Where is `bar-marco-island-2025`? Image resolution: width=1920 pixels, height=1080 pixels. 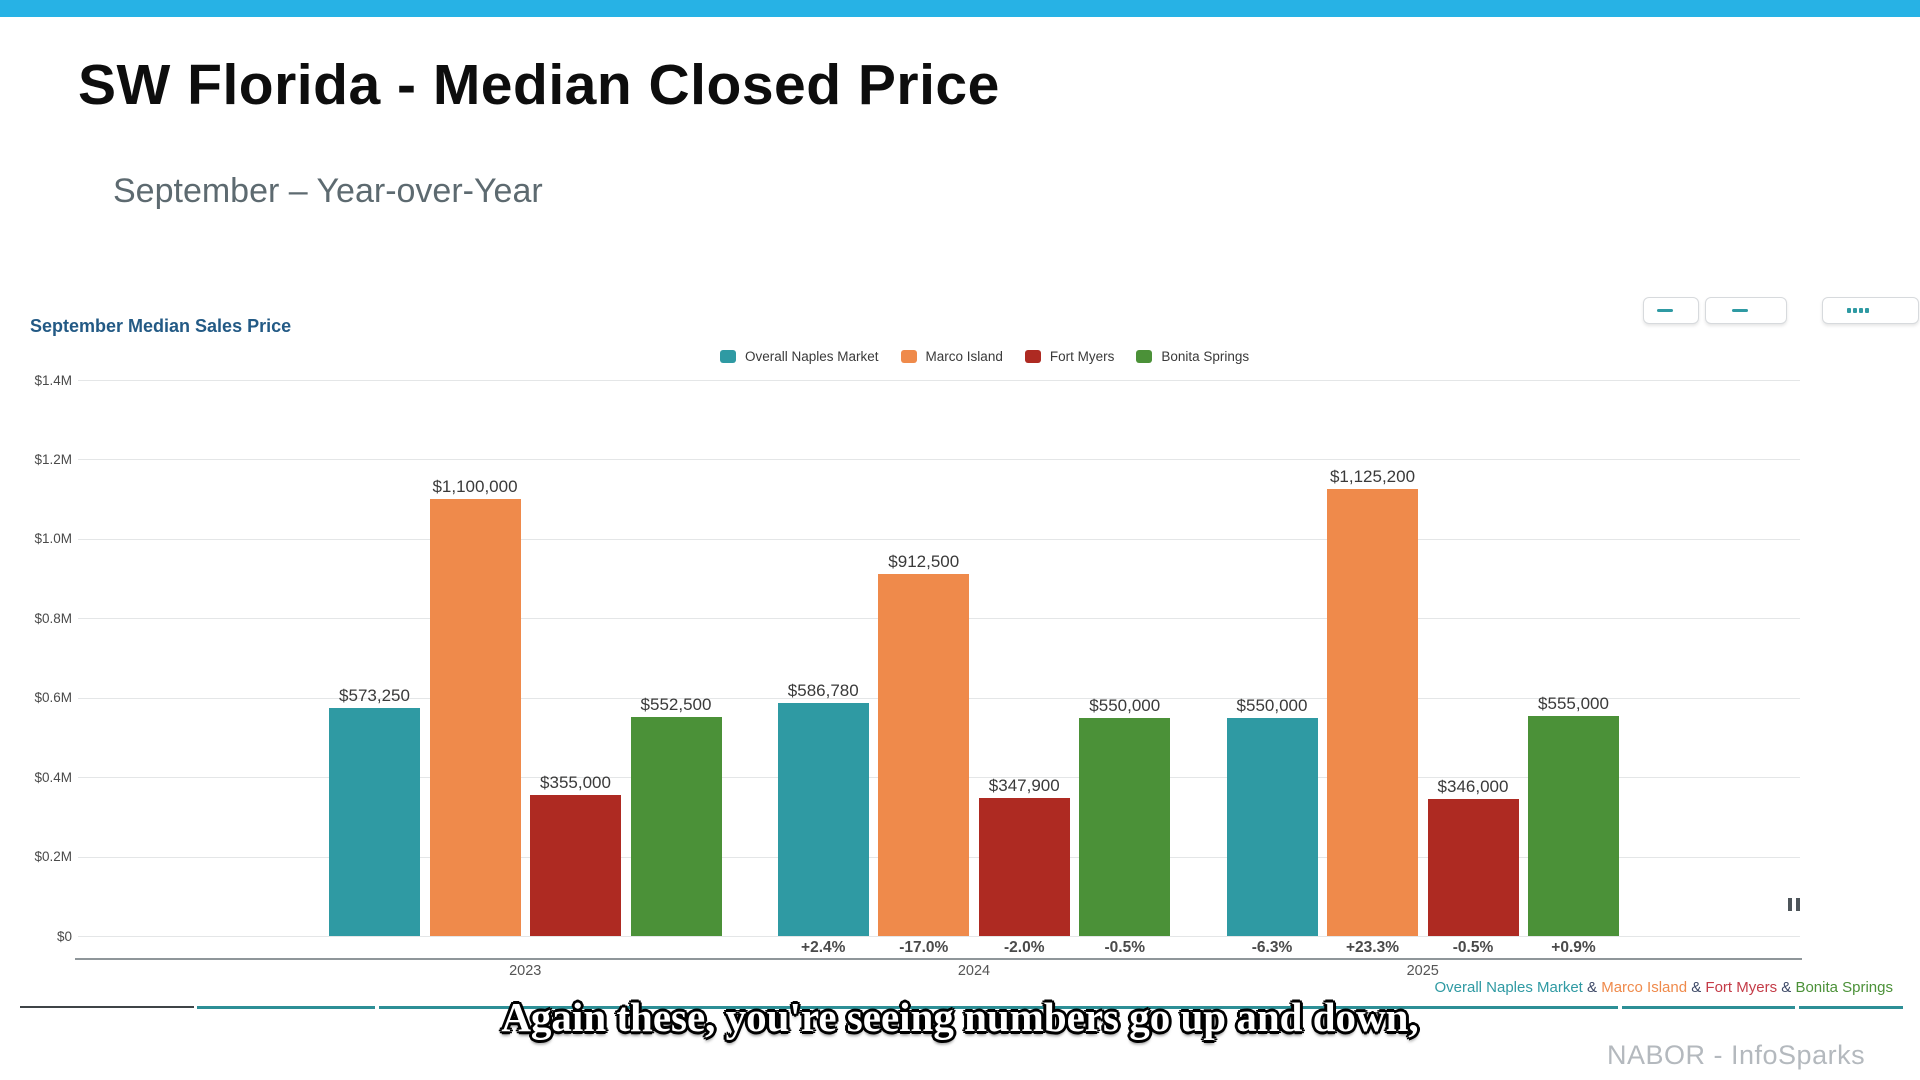 bar-marco-island-2025 is located at coordinates (1372, 712).